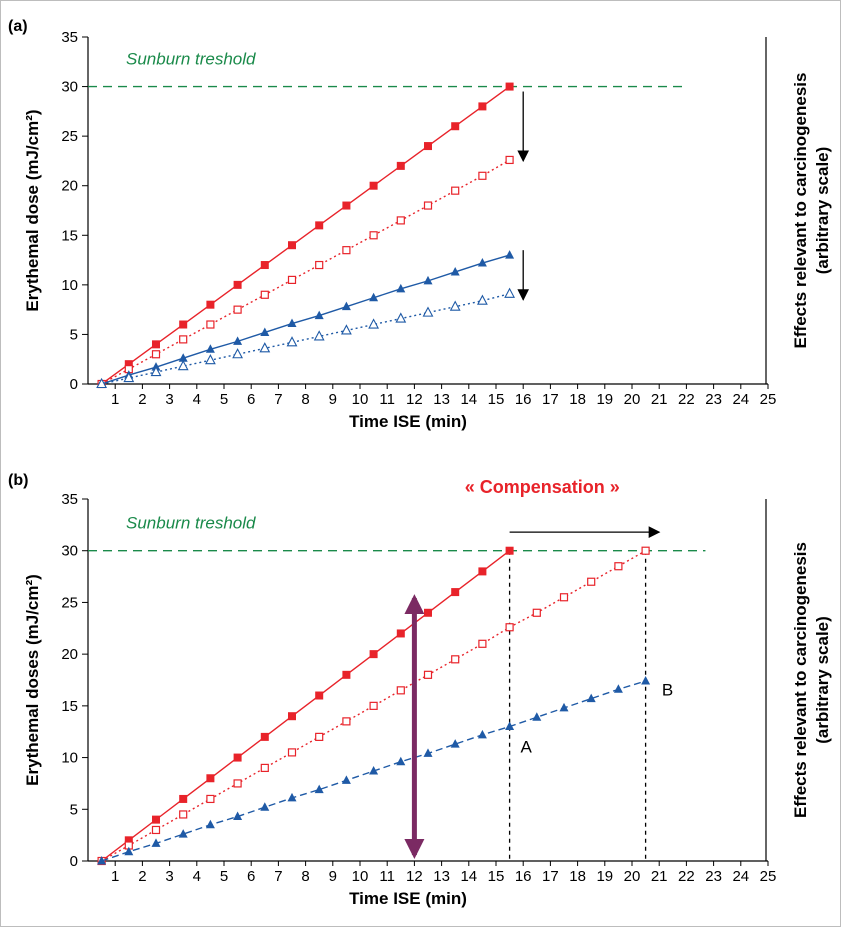  I want to click on x-tick-label: 14, so click(468, 399).